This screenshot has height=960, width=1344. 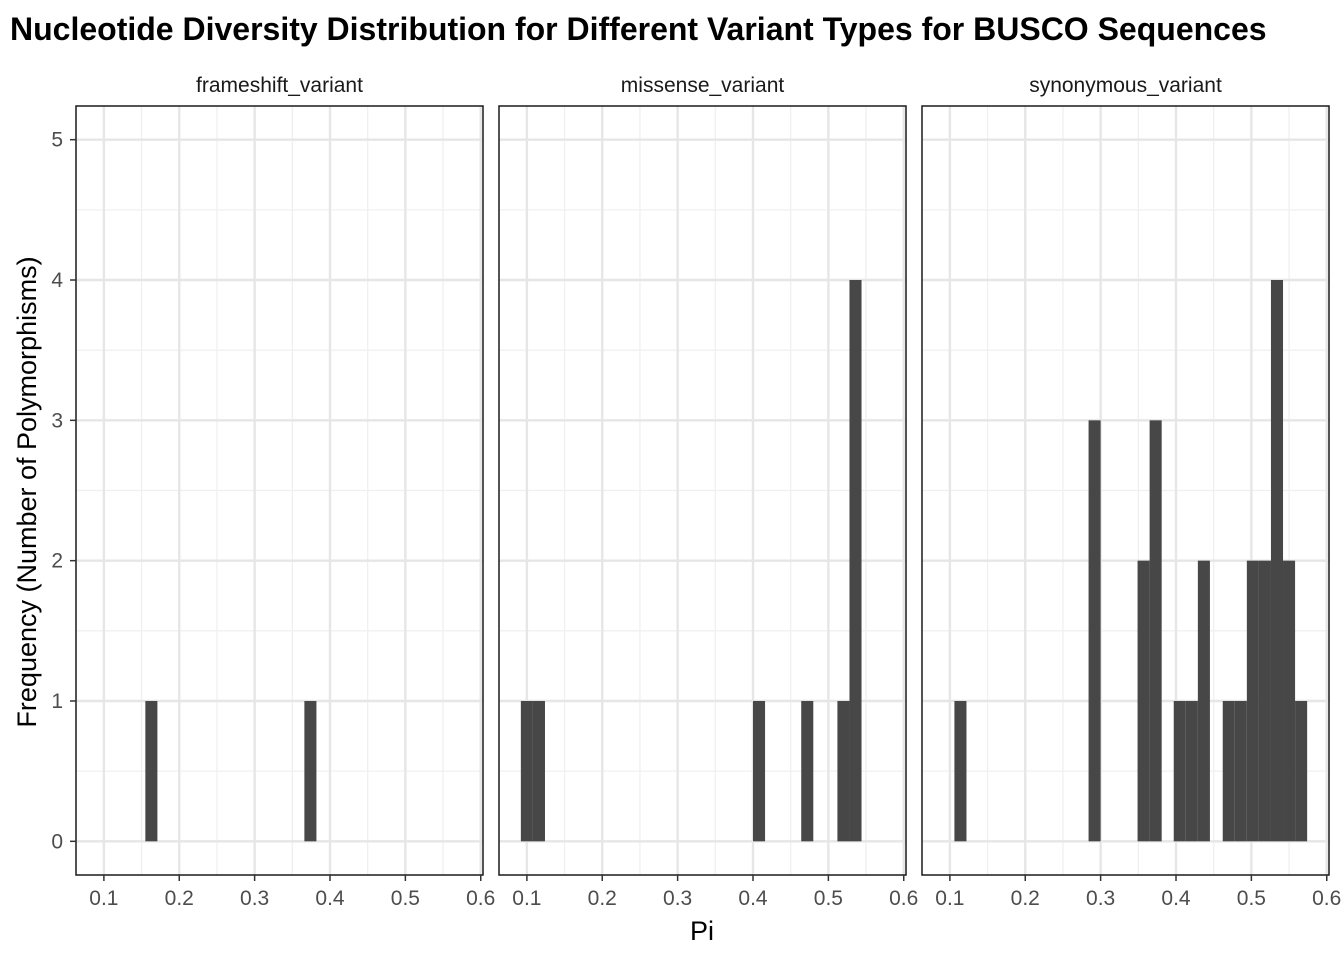 What do you see at coordinates (279, 85) in the screenshot?
I see `facet-strip-label: frameshift_variant` at bounding box center [279, 85].